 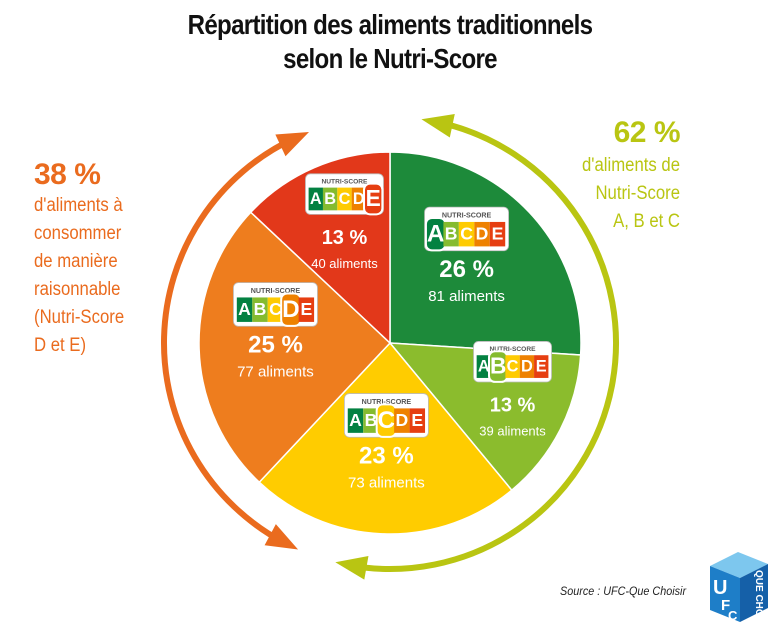 I want to click on left-note-line: (Nutri-Score, so click(x=79, y=317).